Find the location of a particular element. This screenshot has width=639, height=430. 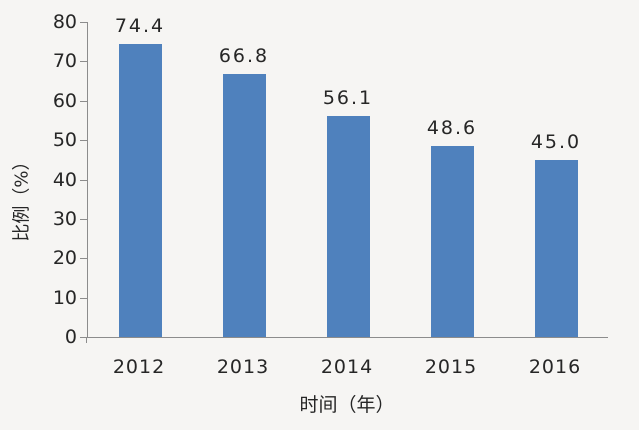

y-tick-label: 0 is located at coordinates (70, 337).